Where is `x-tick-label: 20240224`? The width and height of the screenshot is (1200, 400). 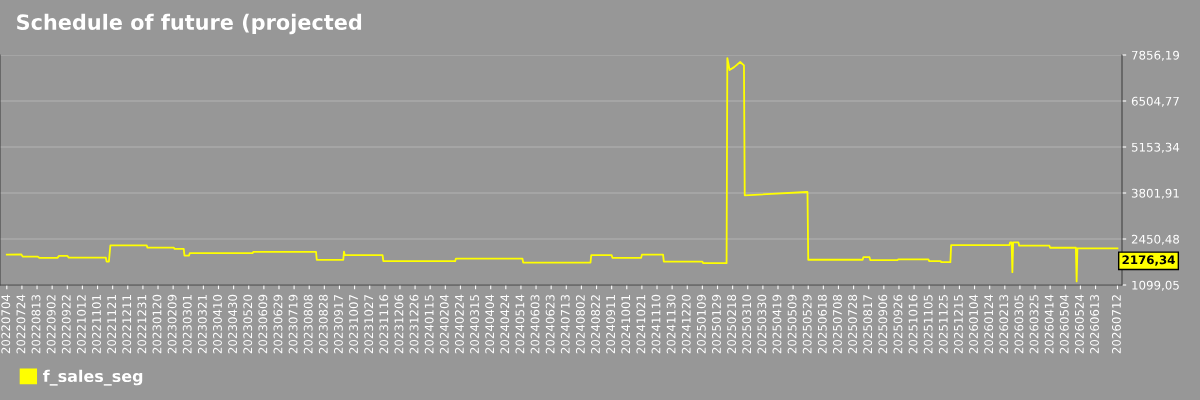
x-tick-label: 20240224 is located at coordinates (459, 324).